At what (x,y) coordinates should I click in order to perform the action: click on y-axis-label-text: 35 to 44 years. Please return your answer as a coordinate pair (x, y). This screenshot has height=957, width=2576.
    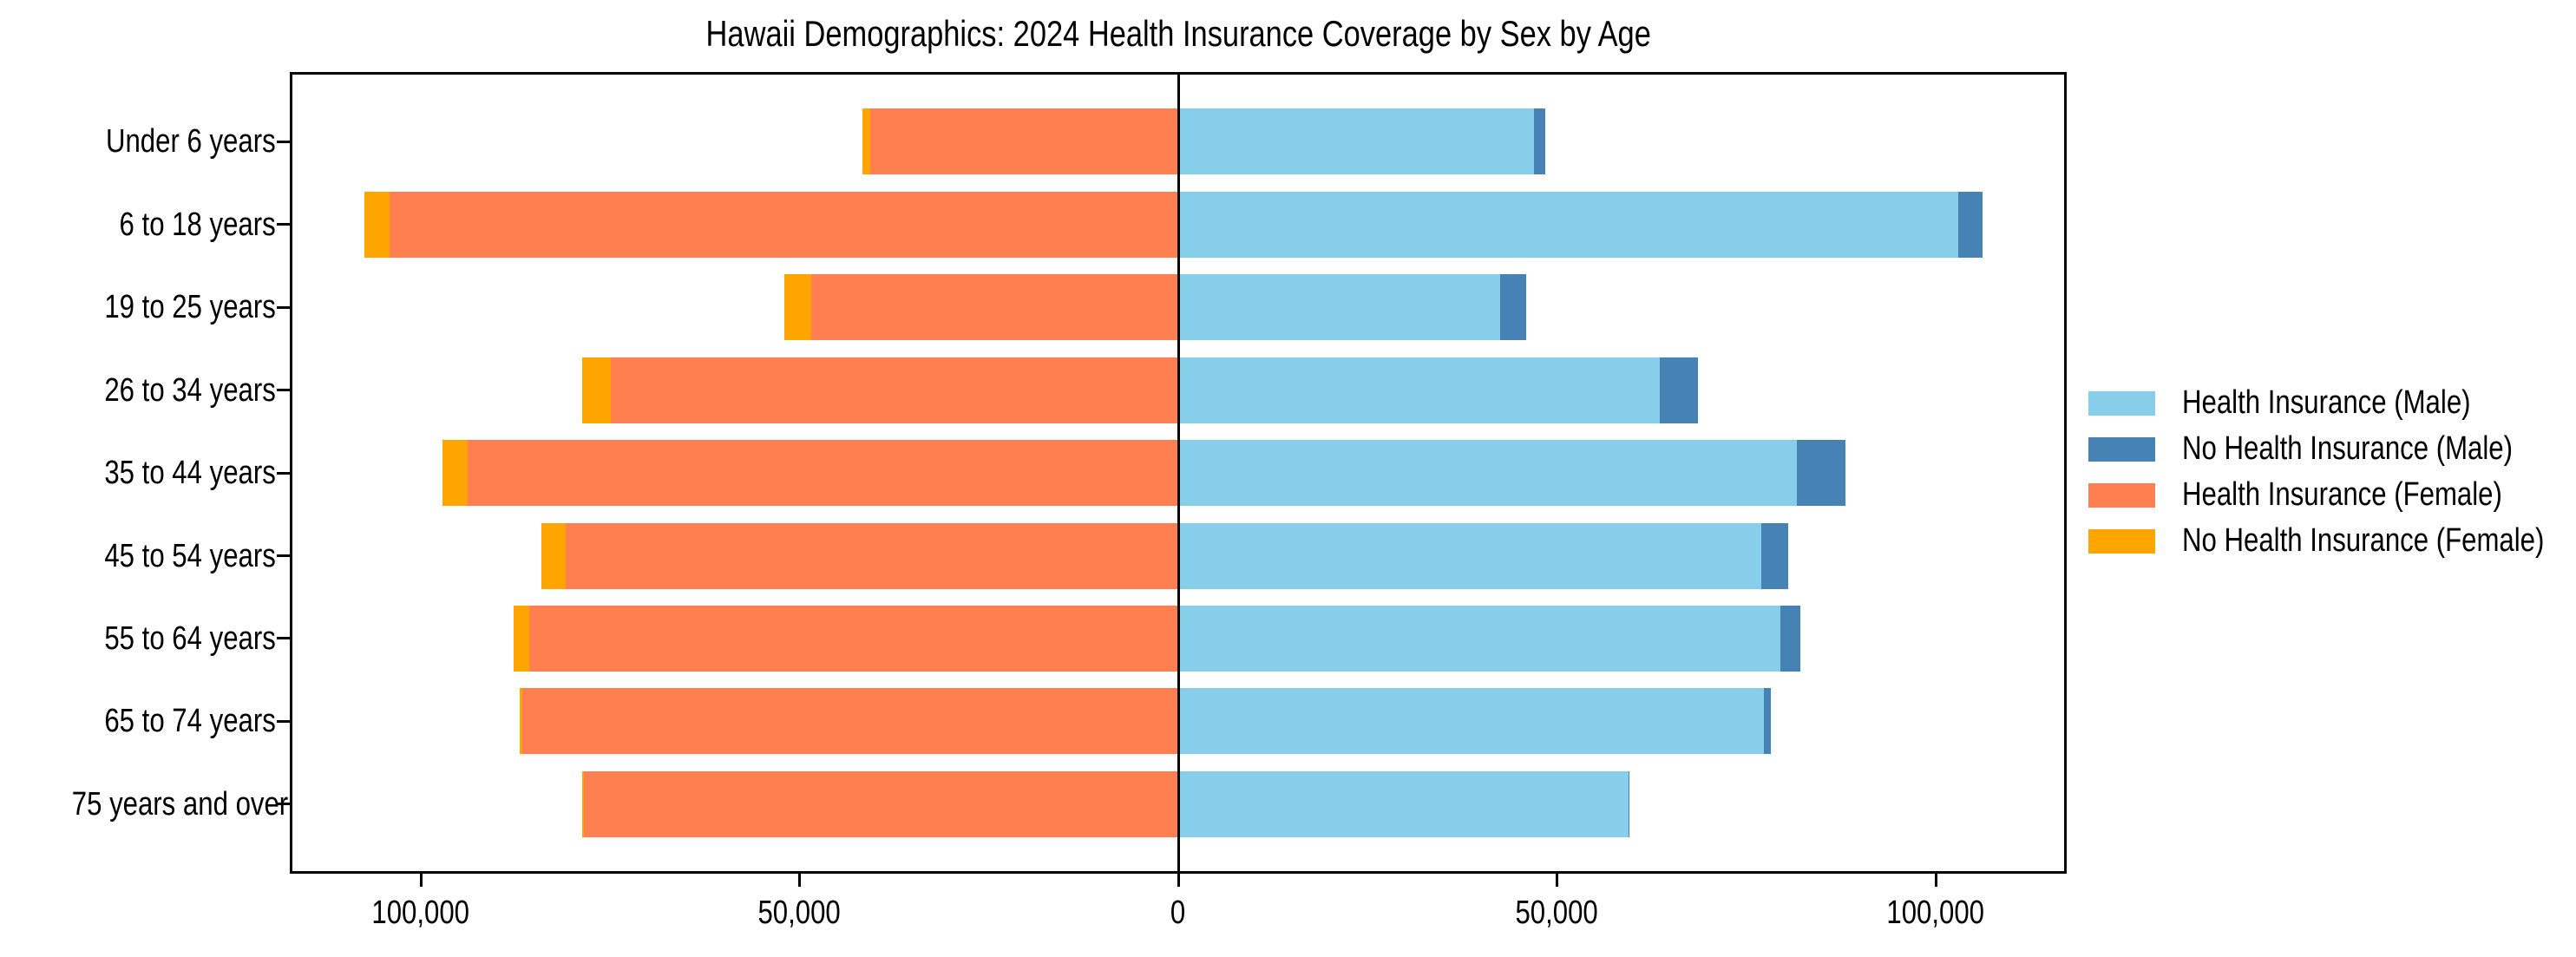
    Looking at the image, I should click on (190, 473).